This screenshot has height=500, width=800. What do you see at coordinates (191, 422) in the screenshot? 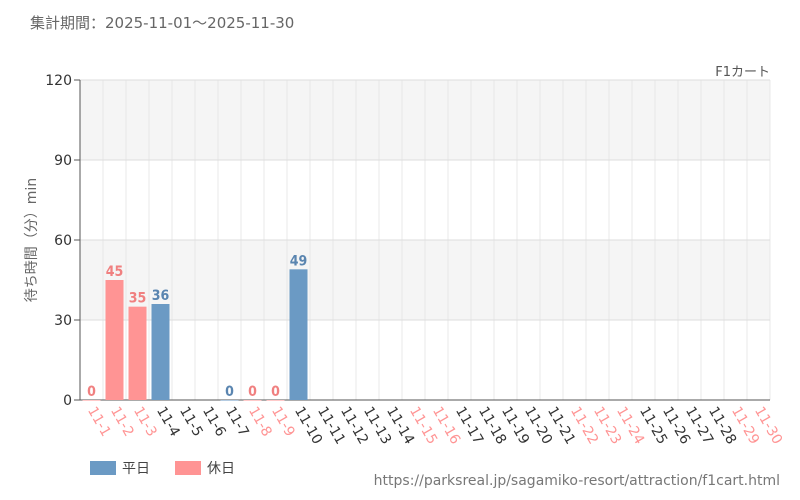
I see `x-tick-label: 11-5` at bounding box center [191, 422].